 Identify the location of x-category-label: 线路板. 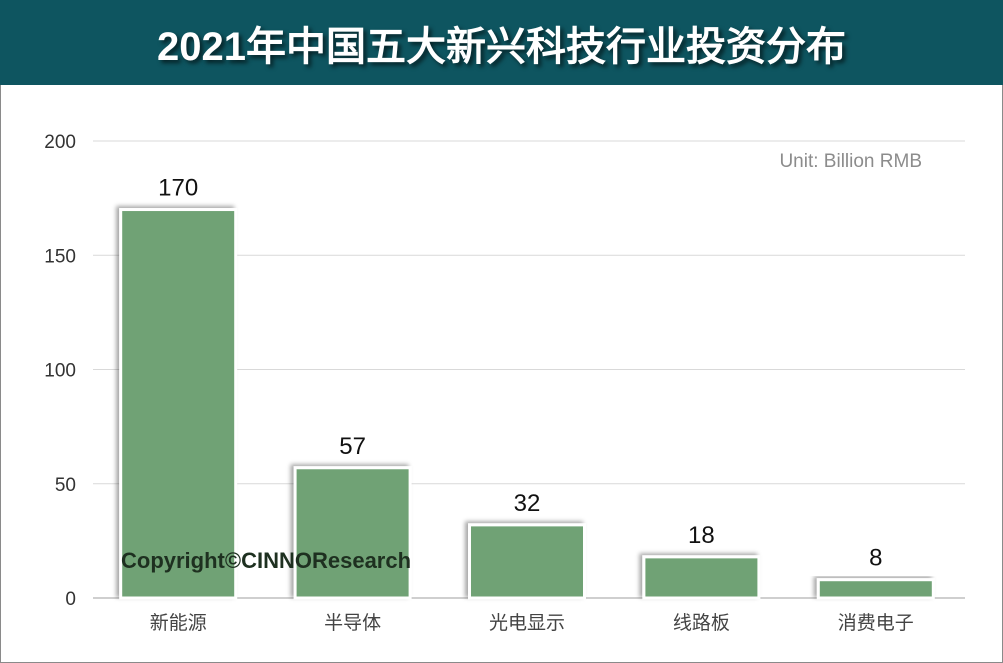
(701, 623).